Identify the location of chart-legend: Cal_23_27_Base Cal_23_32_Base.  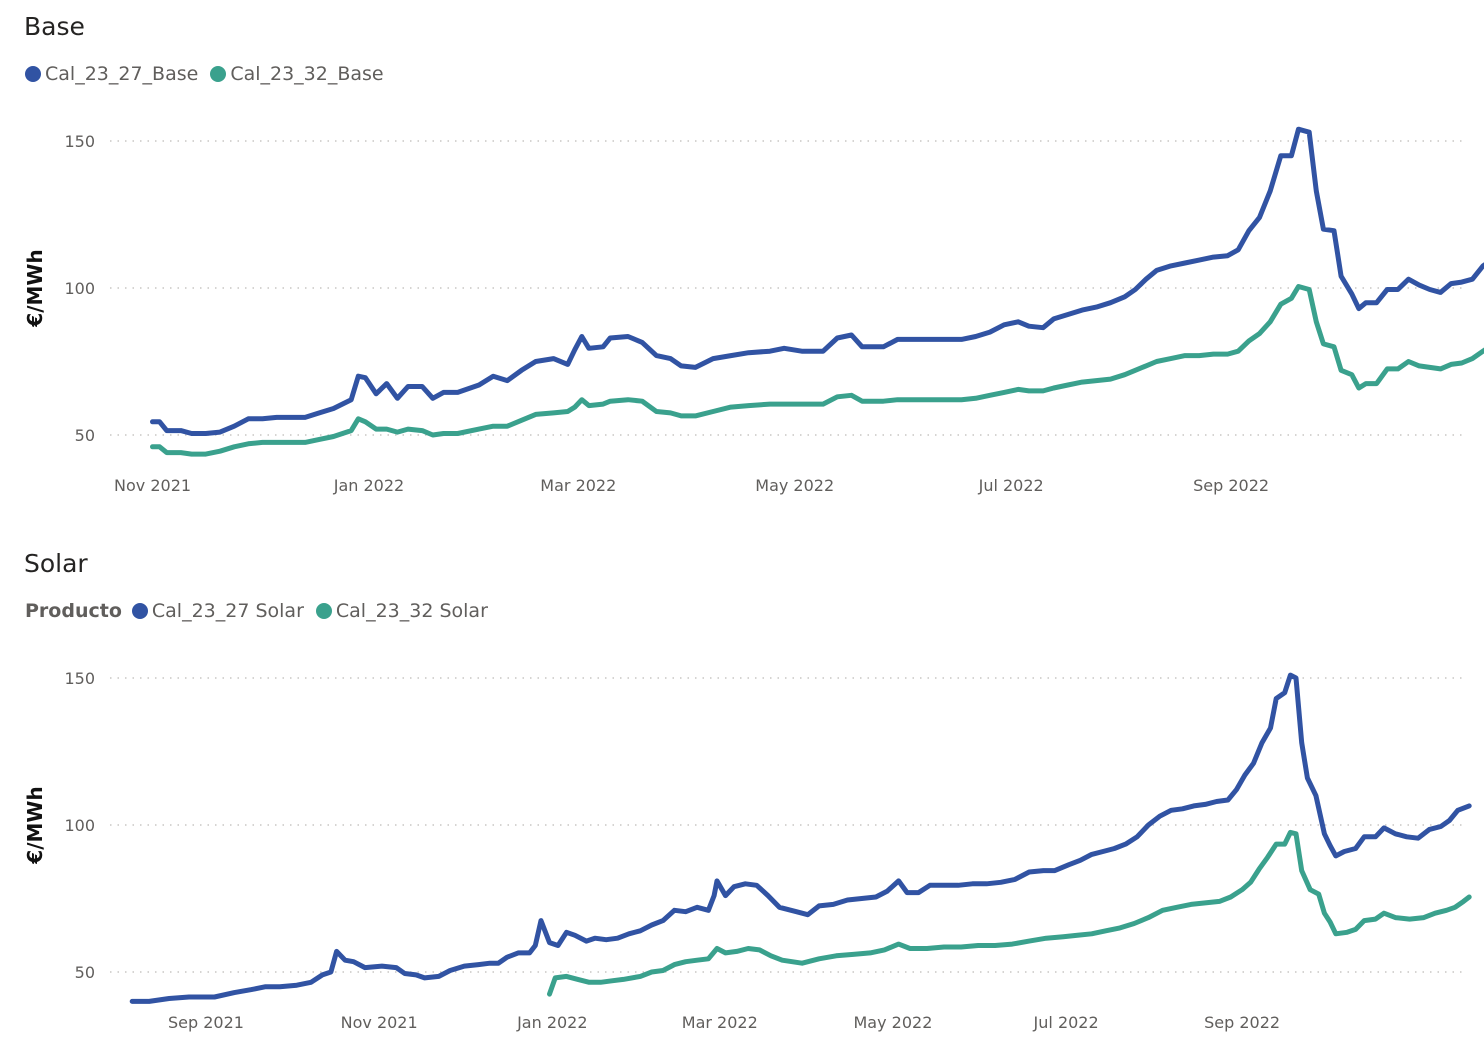
(210, 74).